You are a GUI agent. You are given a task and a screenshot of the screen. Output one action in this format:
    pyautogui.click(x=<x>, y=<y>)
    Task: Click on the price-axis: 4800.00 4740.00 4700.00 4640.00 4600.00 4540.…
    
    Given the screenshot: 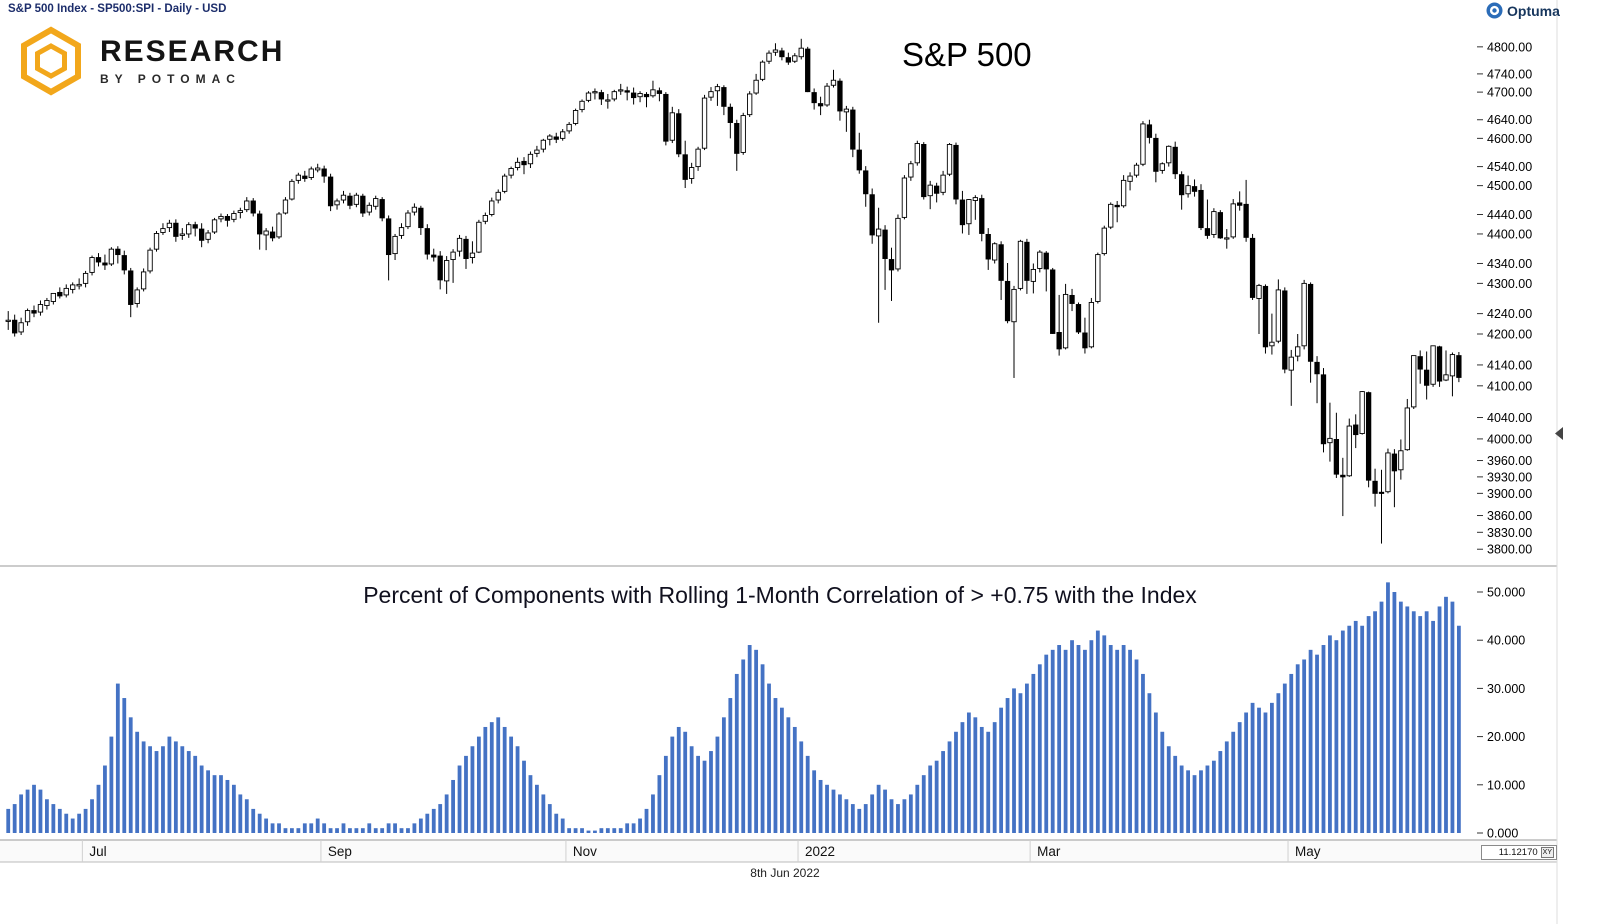 What is the action you would take?
    pyautogui.click(x=1504, y=298)
    